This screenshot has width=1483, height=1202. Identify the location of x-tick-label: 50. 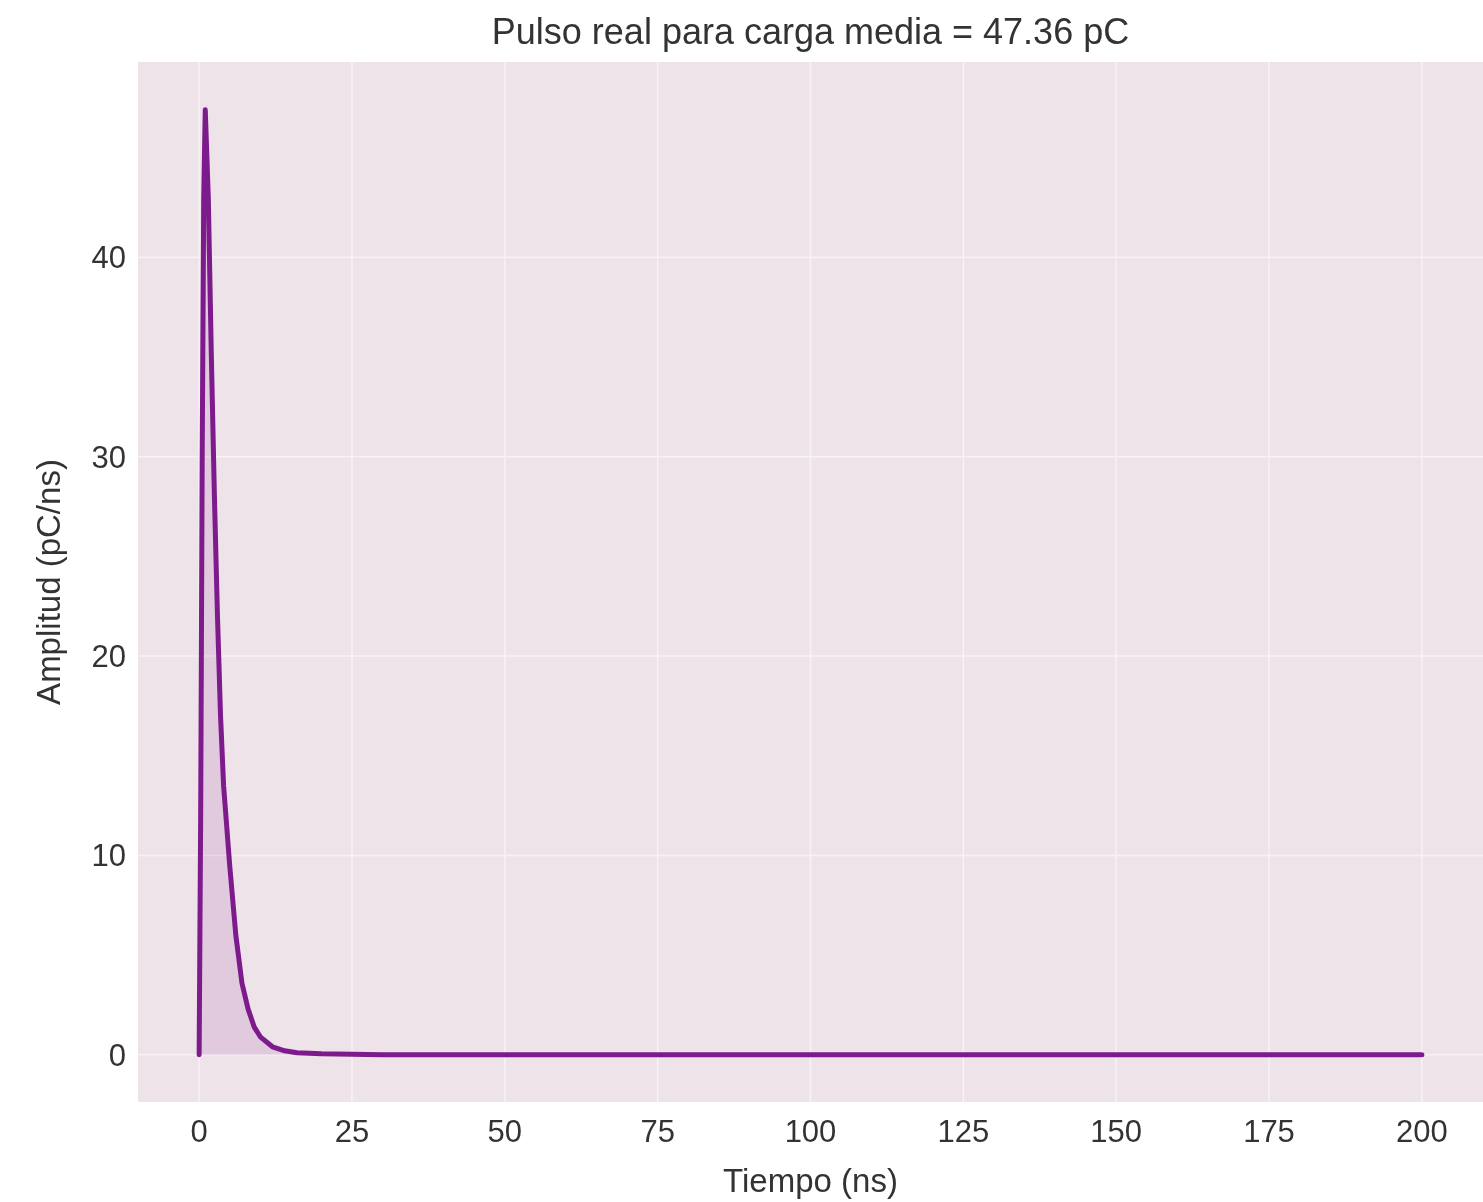
(505, 1131).